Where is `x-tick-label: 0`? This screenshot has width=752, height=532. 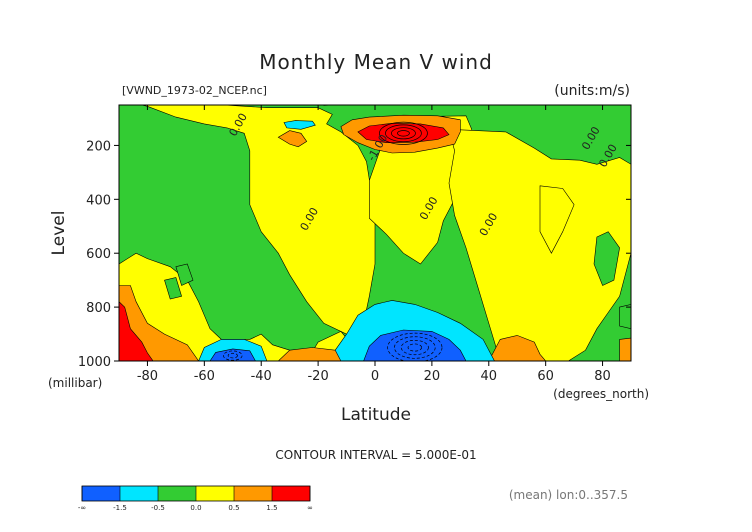 x-tick-label: 0 is located at coordinates (375, 376).